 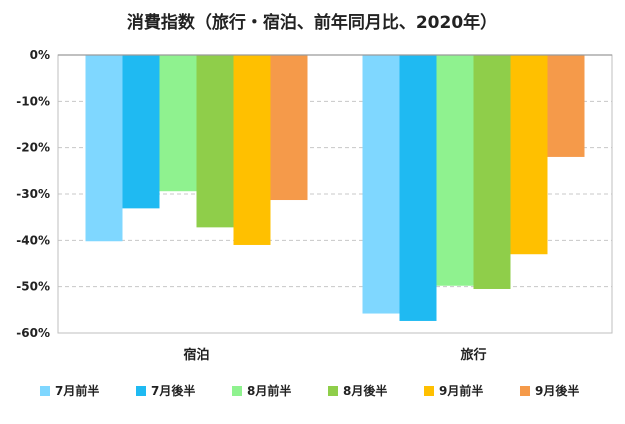 What do you see at coordinates (365, 390) in the screenshot?
I see `legend-label: 8月後半` at bounding box center [365, 390].